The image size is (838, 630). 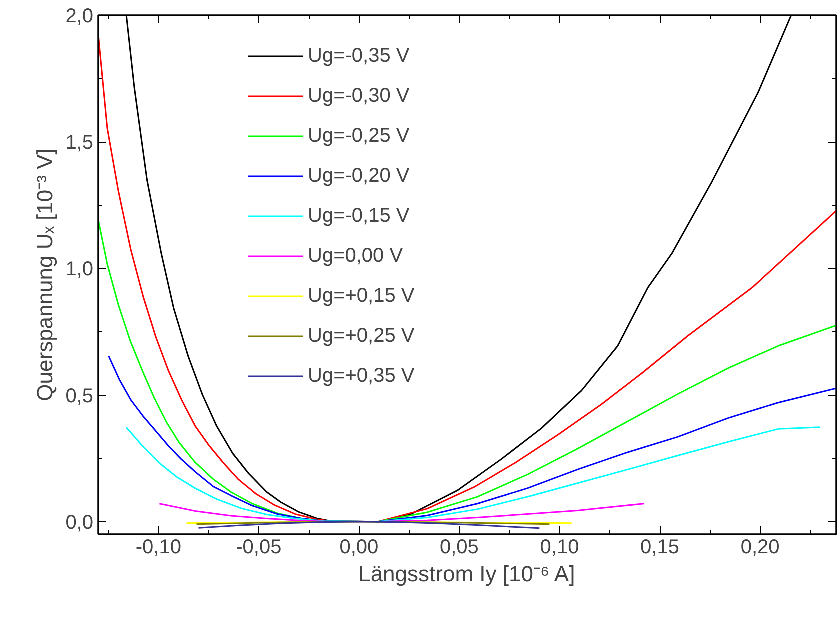 What do you see at coordinates (361, 336) in the screenshot?
I see `legend-label: Ug=+0,25 V` at bounding box center [361, 336].